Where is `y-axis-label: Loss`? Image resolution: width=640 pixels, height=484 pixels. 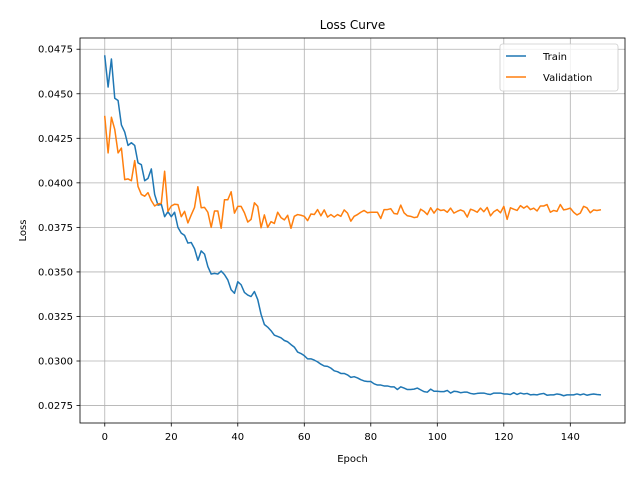 y-axis-label: Loss is located at coordinates (23, 231).